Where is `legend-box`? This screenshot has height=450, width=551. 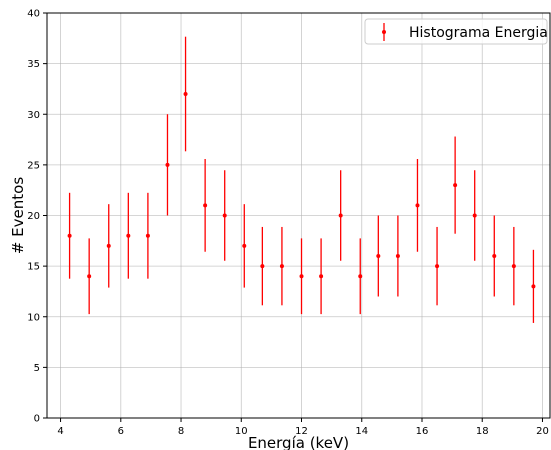
legend-box is located at coordinates (456, 31).